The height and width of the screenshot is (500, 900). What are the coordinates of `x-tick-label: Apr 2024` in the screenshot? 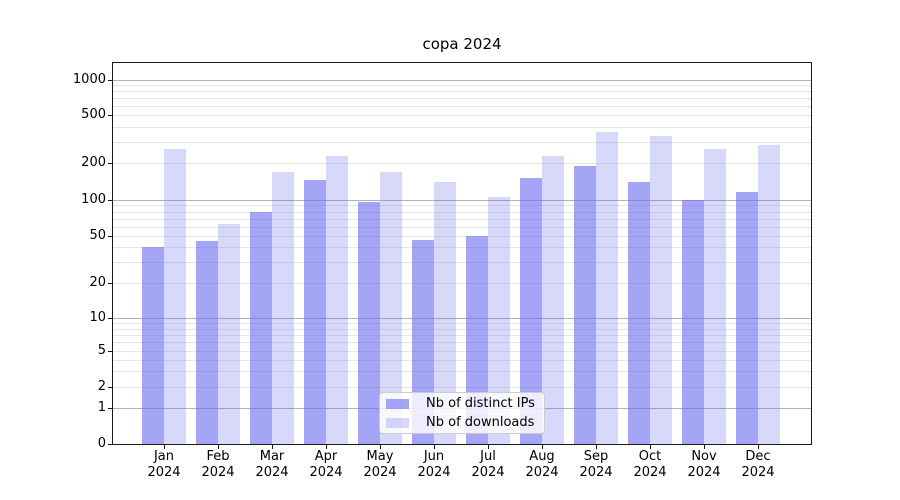 It's located at (326, 464).